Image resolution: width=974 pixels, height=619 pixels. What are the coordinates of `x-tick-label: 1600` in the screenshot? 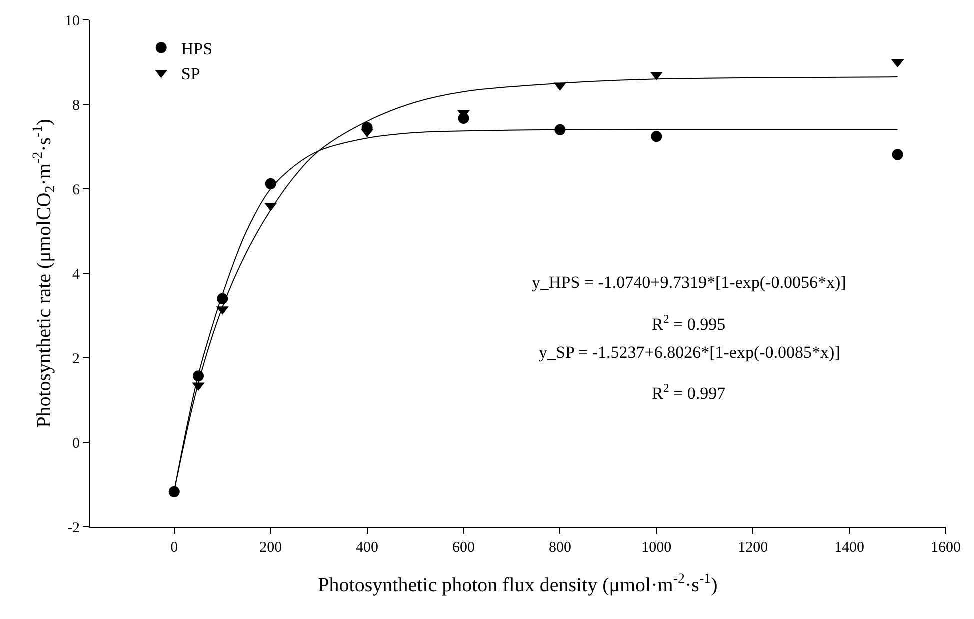 It's located at (946, 548).